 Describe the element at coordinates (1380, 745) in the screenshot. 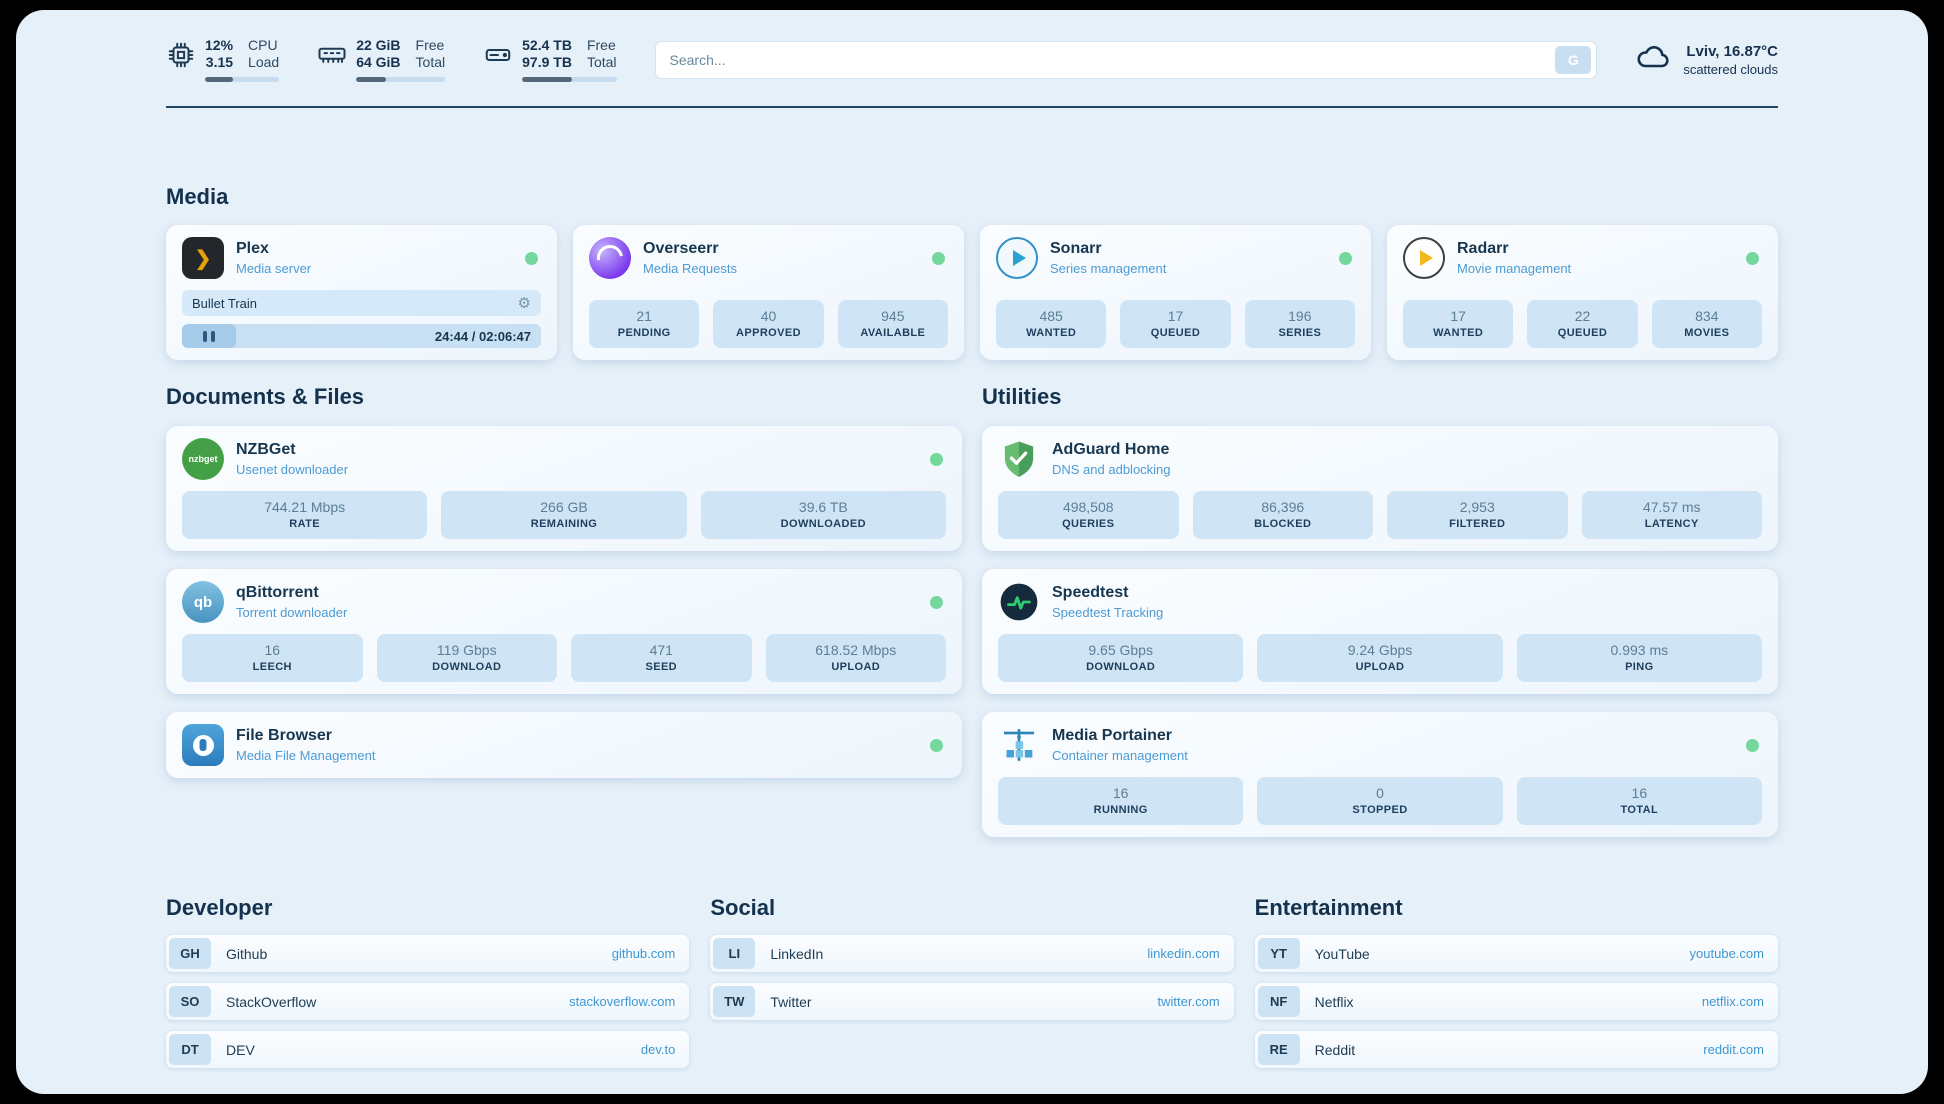

I see `portainer-app-link: Media Portainer Container management` at that location.